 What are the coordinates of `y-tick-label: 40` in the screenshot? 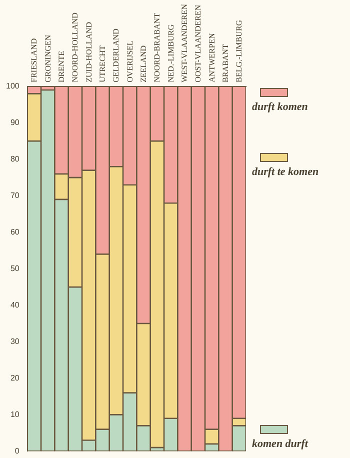 It's located at (15, 305).